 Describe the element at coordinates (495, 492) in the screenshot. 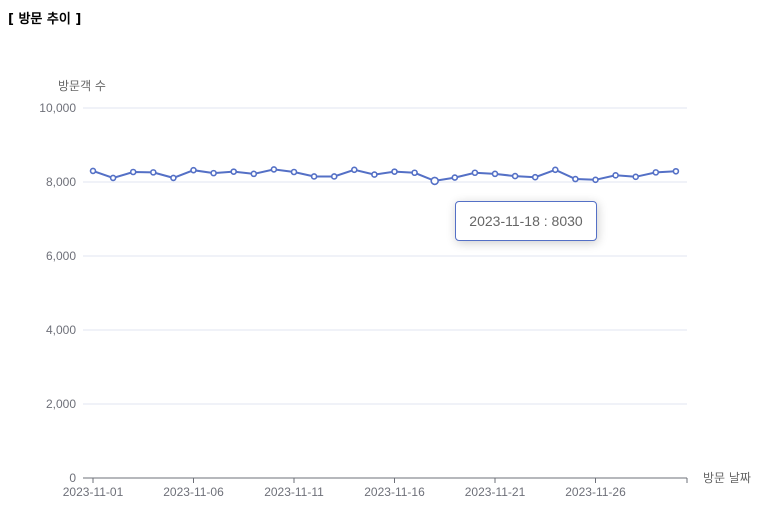

I see `x-tick-label: 2023-11-21` at that location.